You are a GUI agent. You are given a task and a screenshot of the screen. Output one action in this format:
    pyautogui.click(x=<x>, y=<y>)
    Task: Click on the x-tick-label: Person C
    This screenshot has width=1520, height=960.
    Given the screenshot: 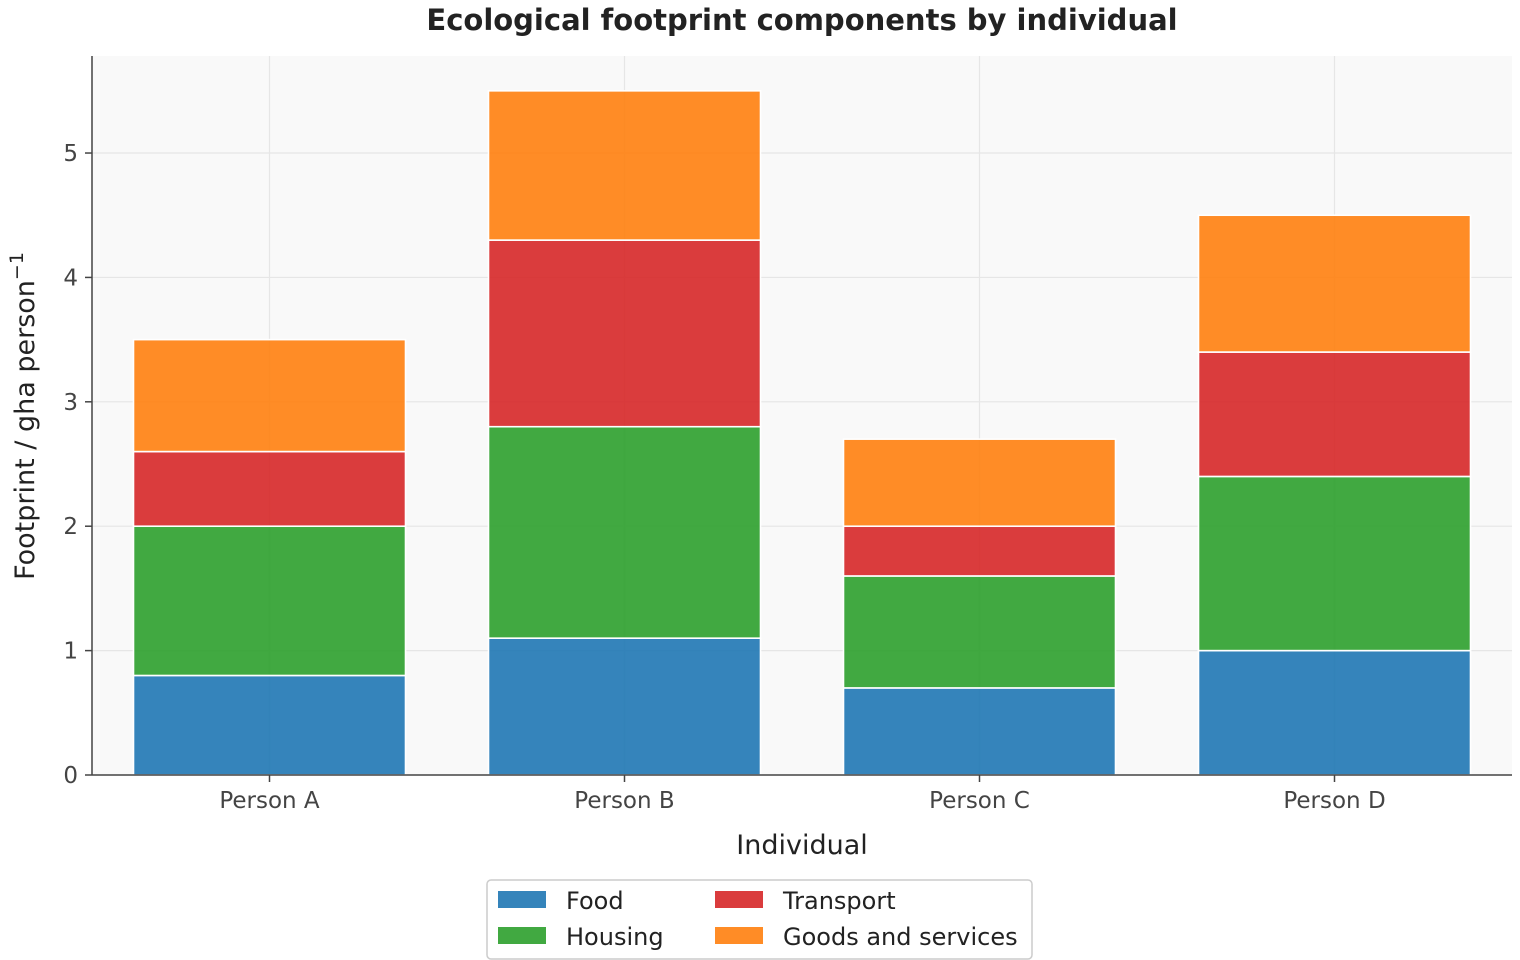 What is the action you would take?
    pyautogui.click(x=979, y=801)
    